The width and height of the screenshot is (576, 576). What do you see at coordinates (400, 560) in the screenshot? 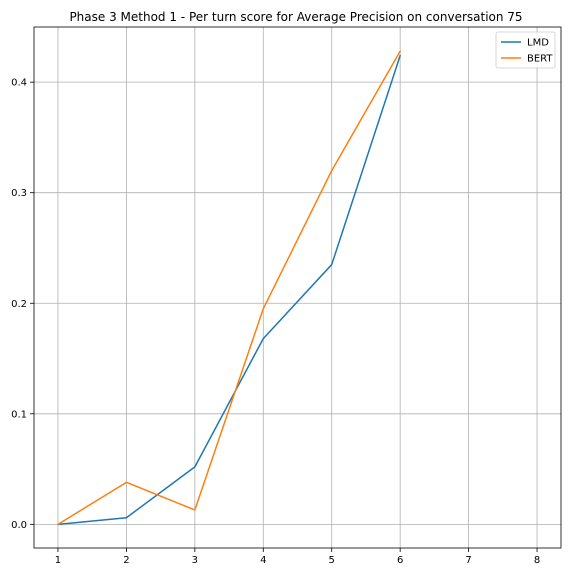
I see `x-tick-label: 6` at bounding box center [400, 560].